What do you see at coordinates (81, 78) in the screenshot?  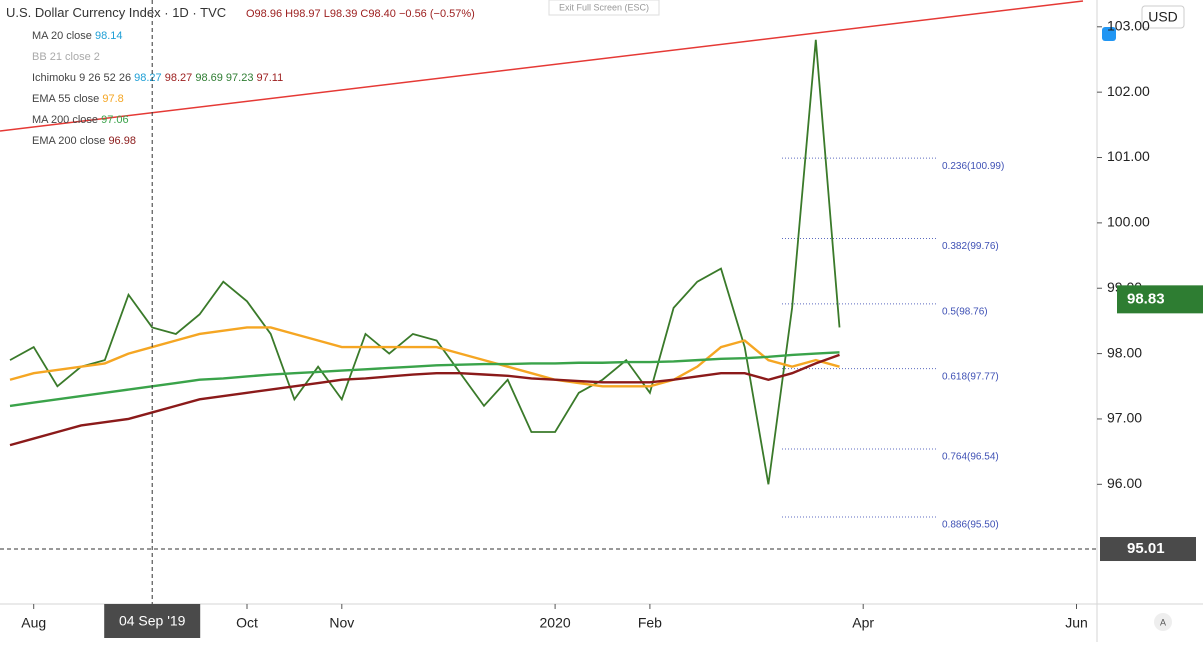 I see `legend-name: Ichimoku 9 26 52 26` at bounding box center [81, 78].